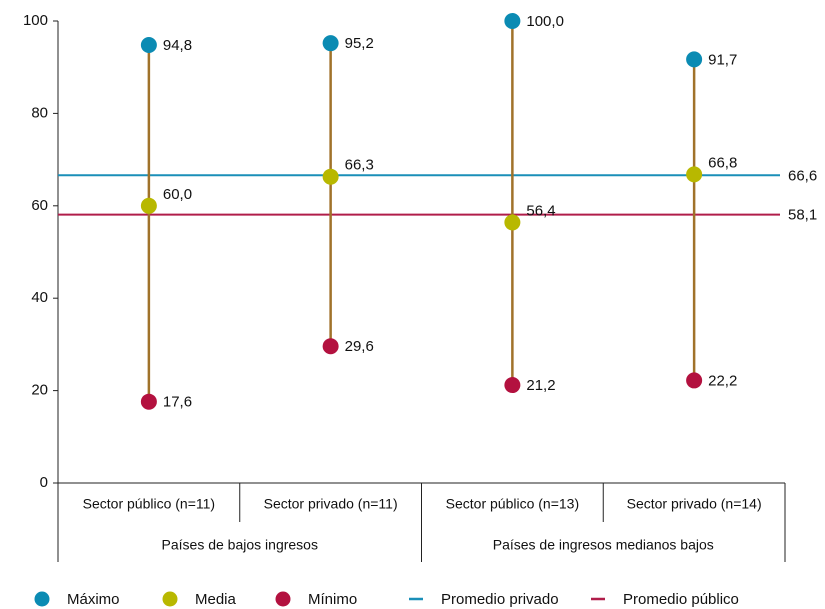 This screenshot has height=609, width=825. I want to click on reference-label: 58,1, so click(802, 215).